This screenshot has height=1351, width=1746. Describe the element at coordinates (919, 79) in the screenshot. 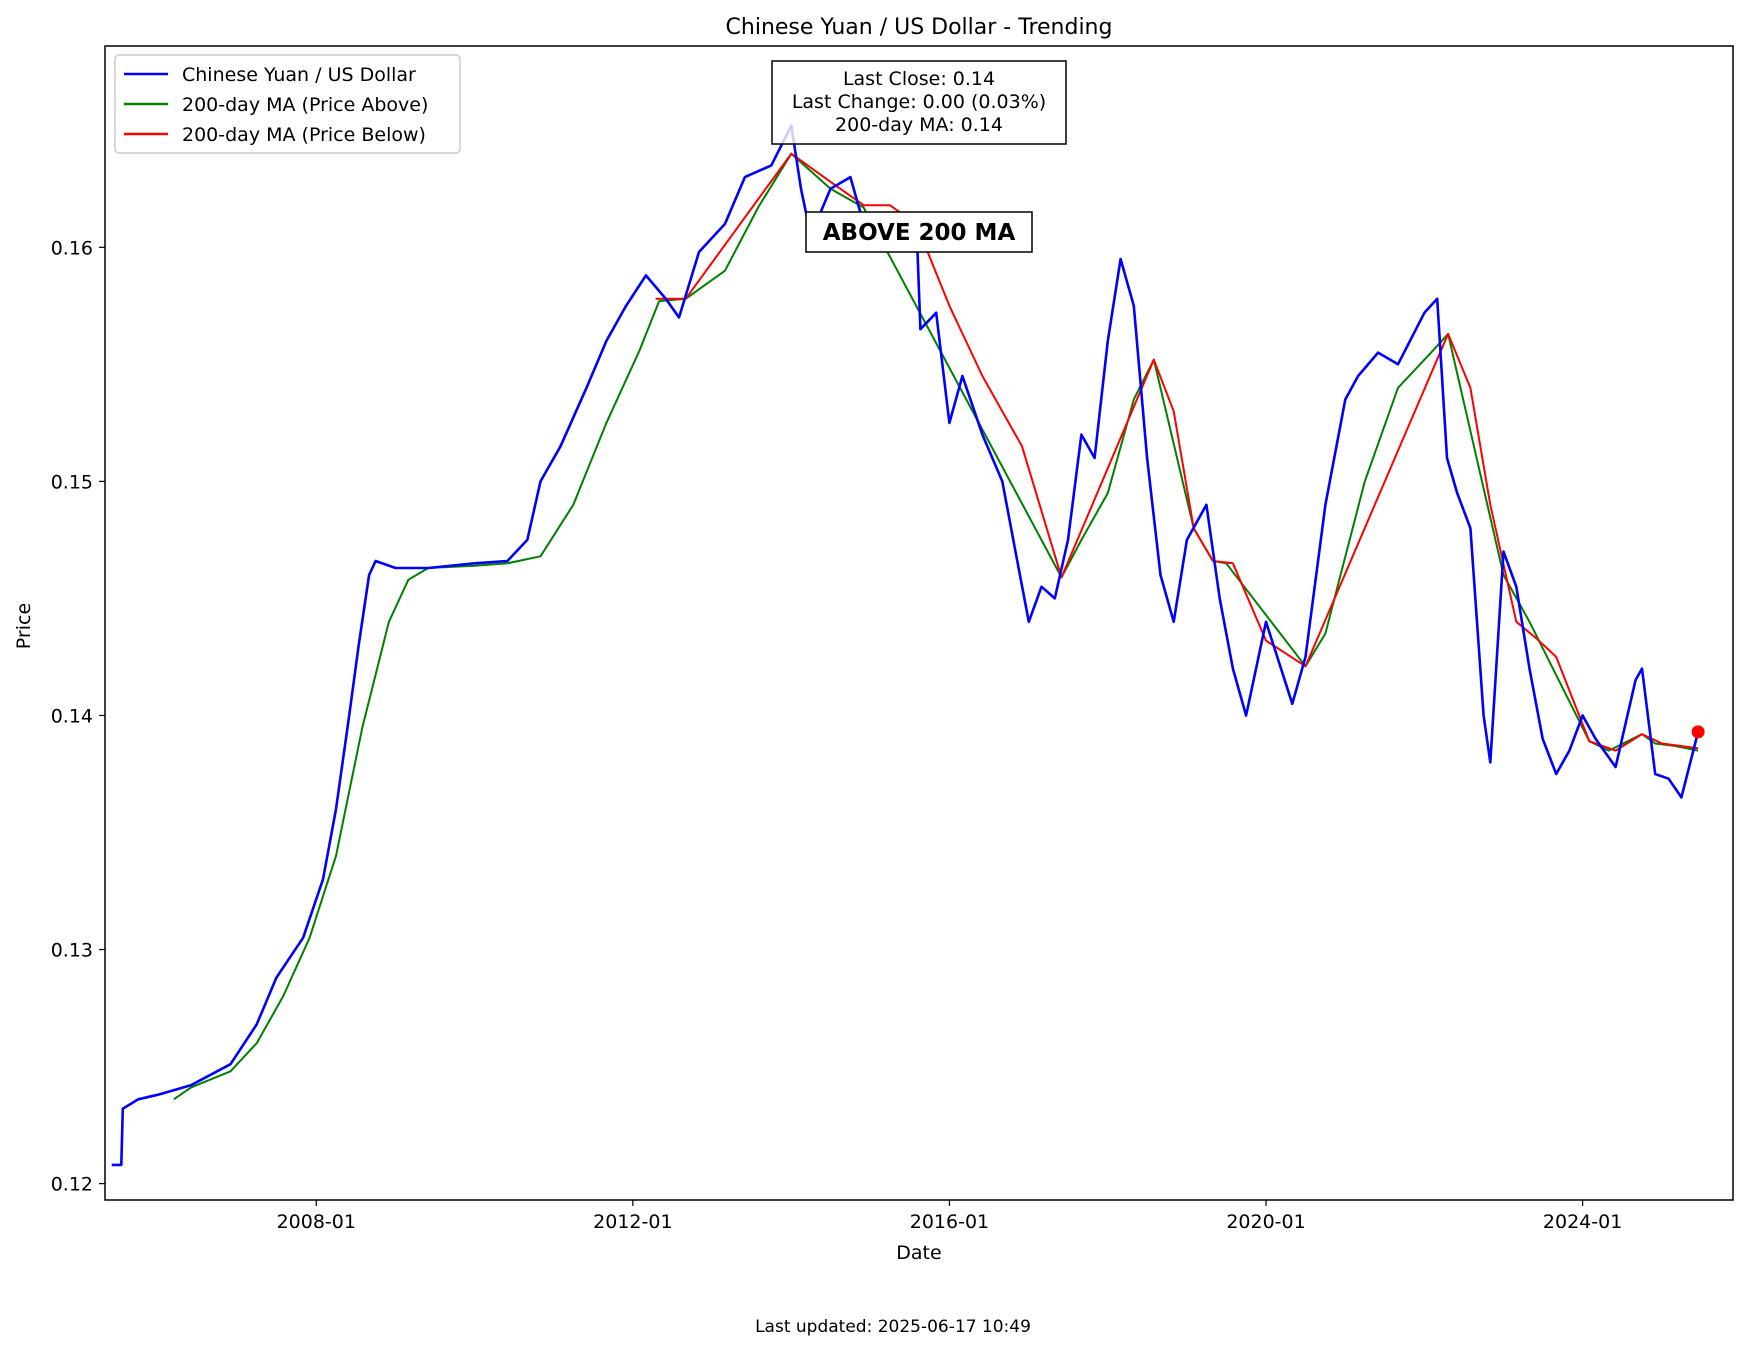

I see `info-last-close: Last Close: 0.14` at that location.